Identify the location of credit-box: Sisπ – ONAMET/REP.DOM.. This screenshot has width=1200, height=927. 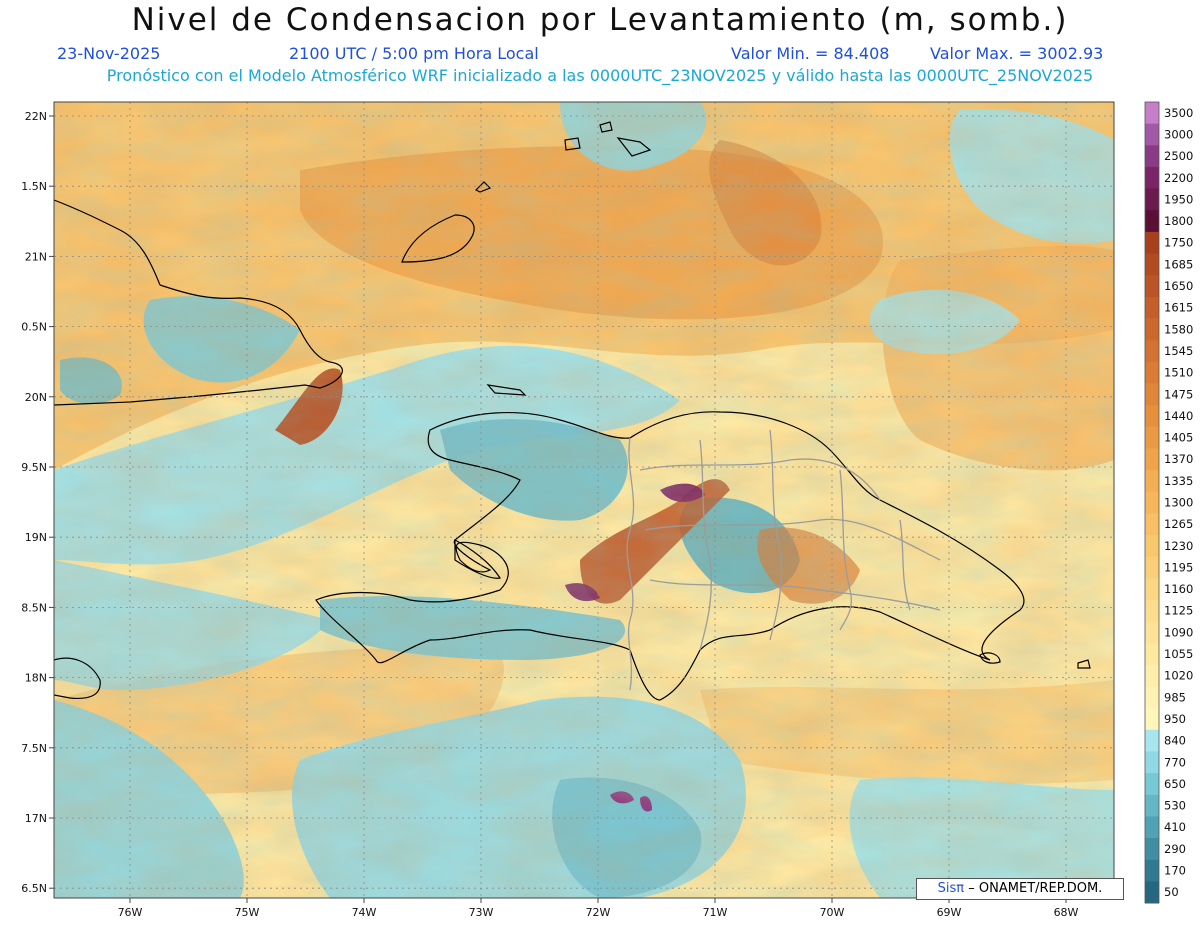
(1020, 889).